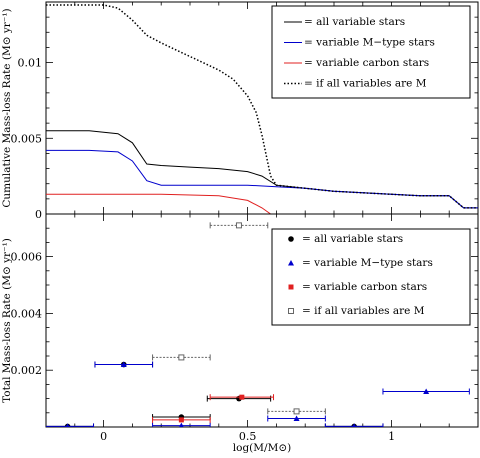  Describe the element at coordinates (262, 448) in the screenshot. I see `x-axis-label: log(M/M⊙)` at that location.